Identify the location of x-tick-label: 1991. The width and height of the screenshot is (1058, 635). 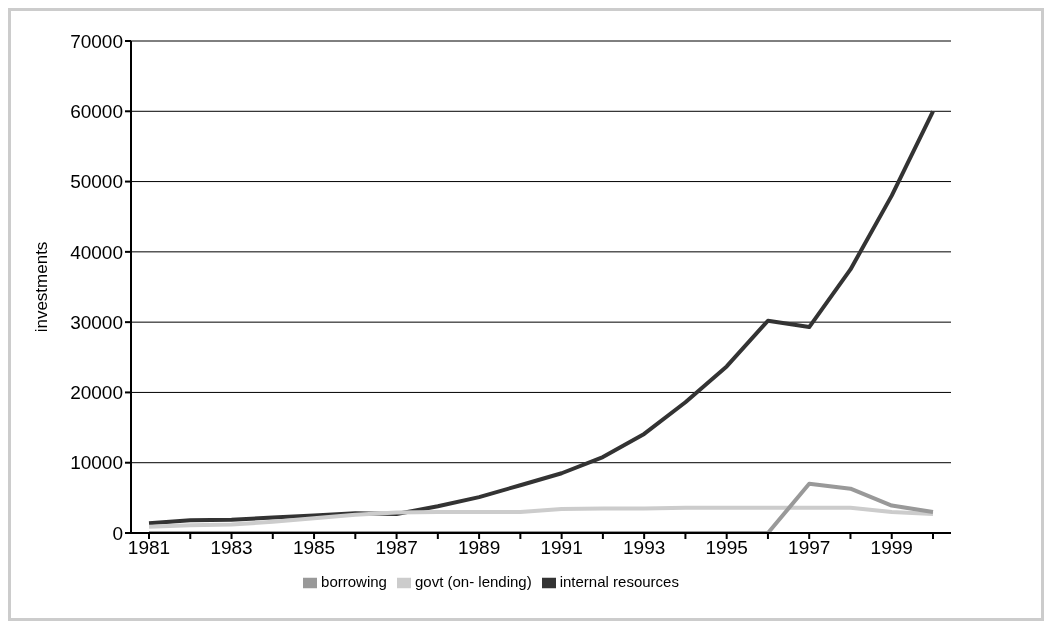
(561, 548).